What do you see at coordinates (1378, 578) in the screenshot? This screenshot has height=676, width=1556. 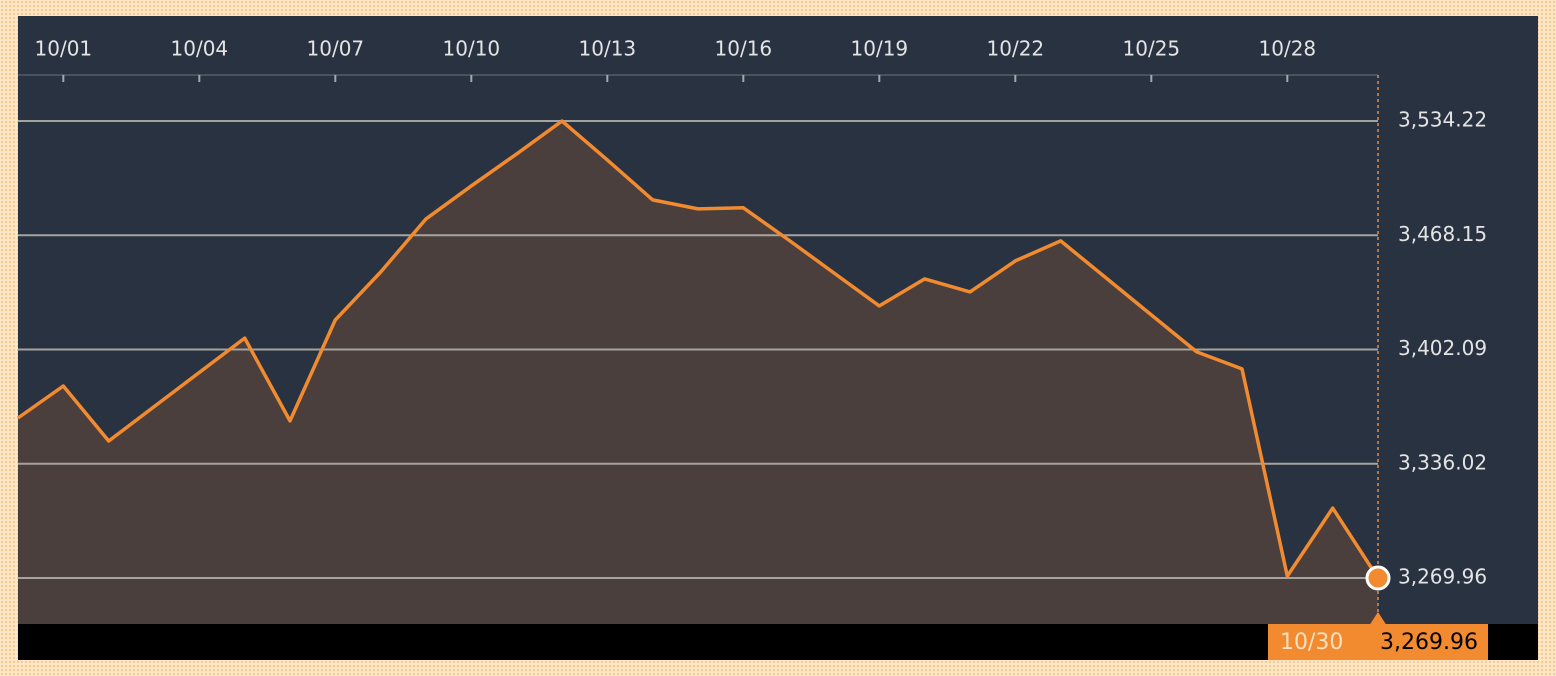 I see `last-point` at bounding box center [1378, 578].